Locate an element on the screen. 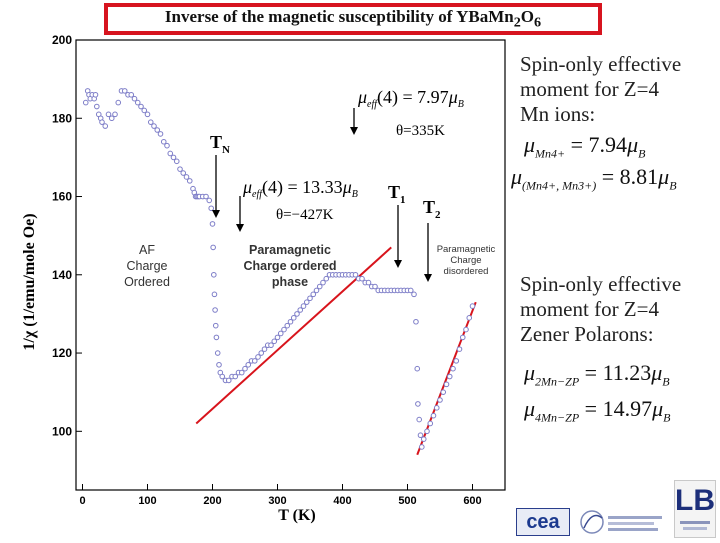 The height and width of the screenshot is (543, 720). y-tick-label-140: 140 is located at coordinates (62, 275).